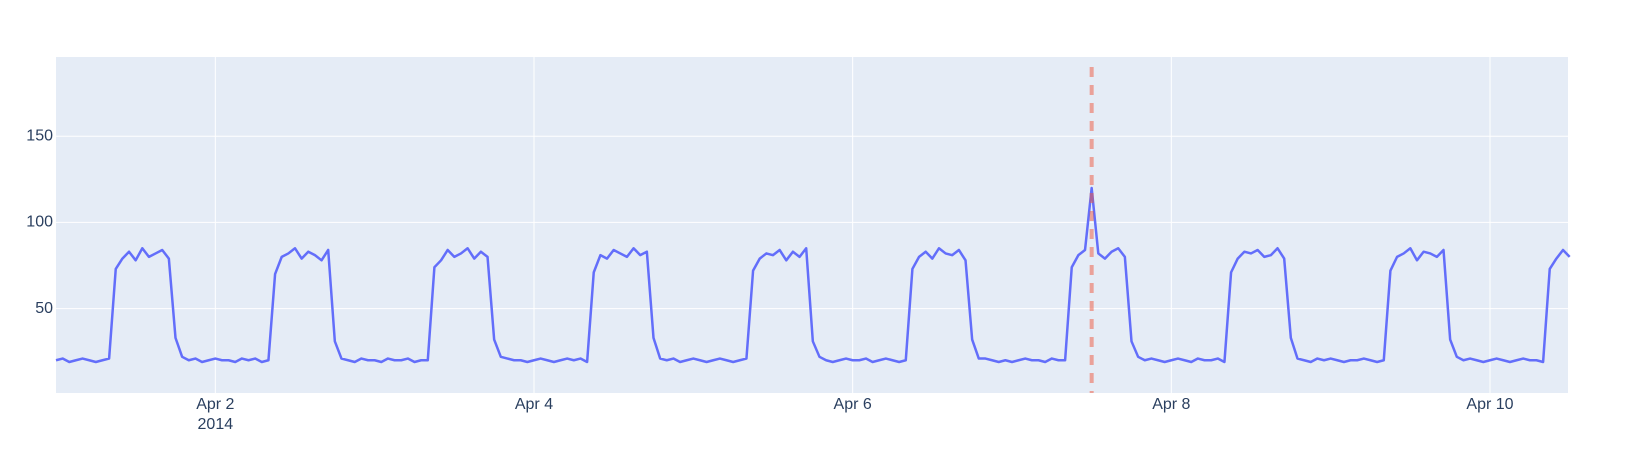 This screenshot has width=1641, height=466. Describe the element at coordinates (215, 404) in the screenshot. I see `x-tick-label: Apr 2` at that location.